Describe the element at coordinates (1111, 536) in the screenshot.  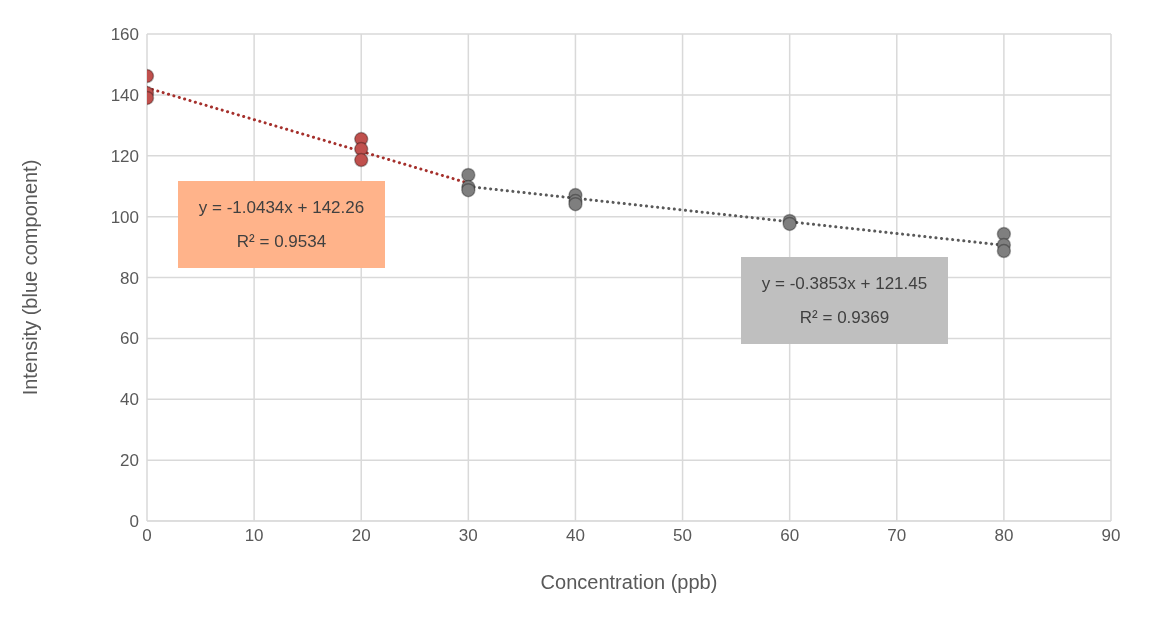
I see `x-tick-label: 90` at that location.